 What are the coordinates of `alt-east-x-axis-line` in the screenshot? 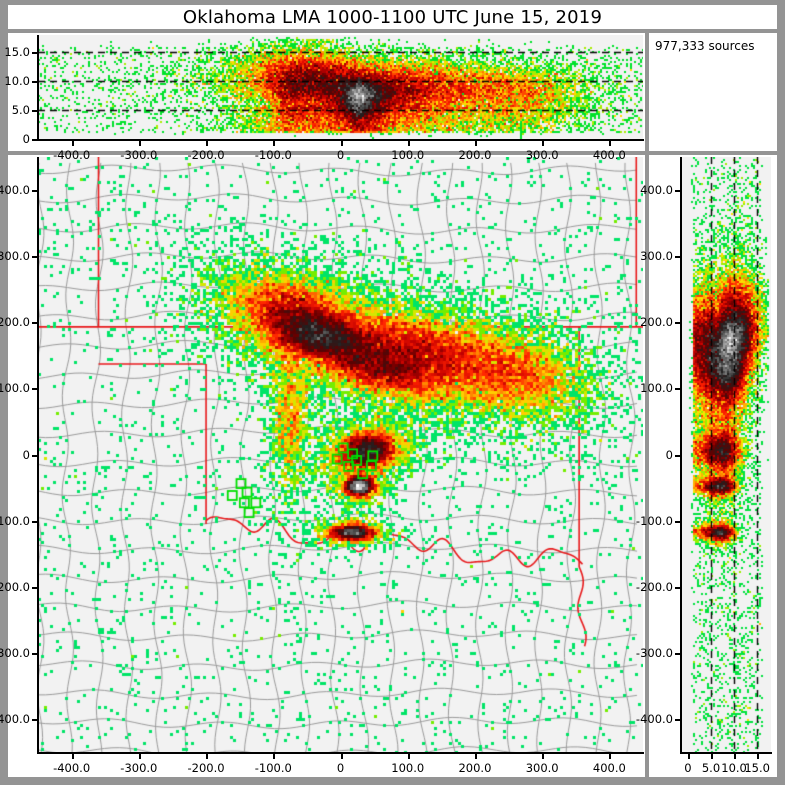 It's located at (340, 140).